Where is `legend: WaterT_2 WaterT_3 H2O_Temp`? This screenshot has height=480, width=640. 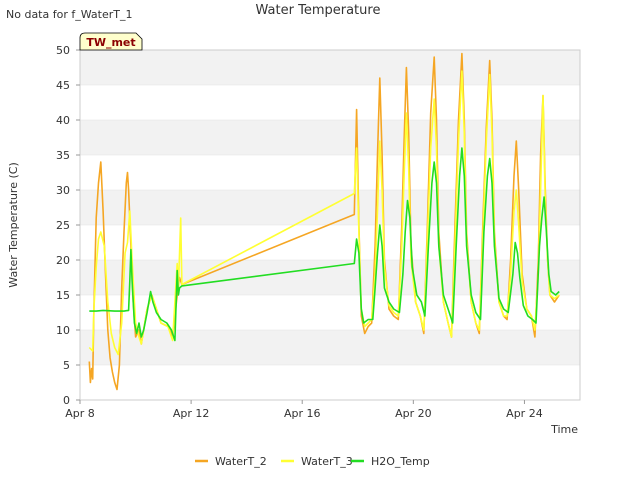 legend: WaterT_2 WaterT_3 H2O_Temp is located at coordinates (312, 461).